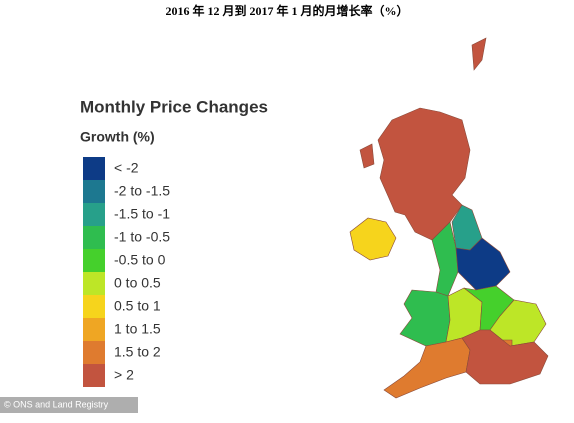 Image resolution: width=574 pixels, height=423 pixels. Describe the element at coordinates (427, 368) in the screenshot. I see `region-south-west` at that location.